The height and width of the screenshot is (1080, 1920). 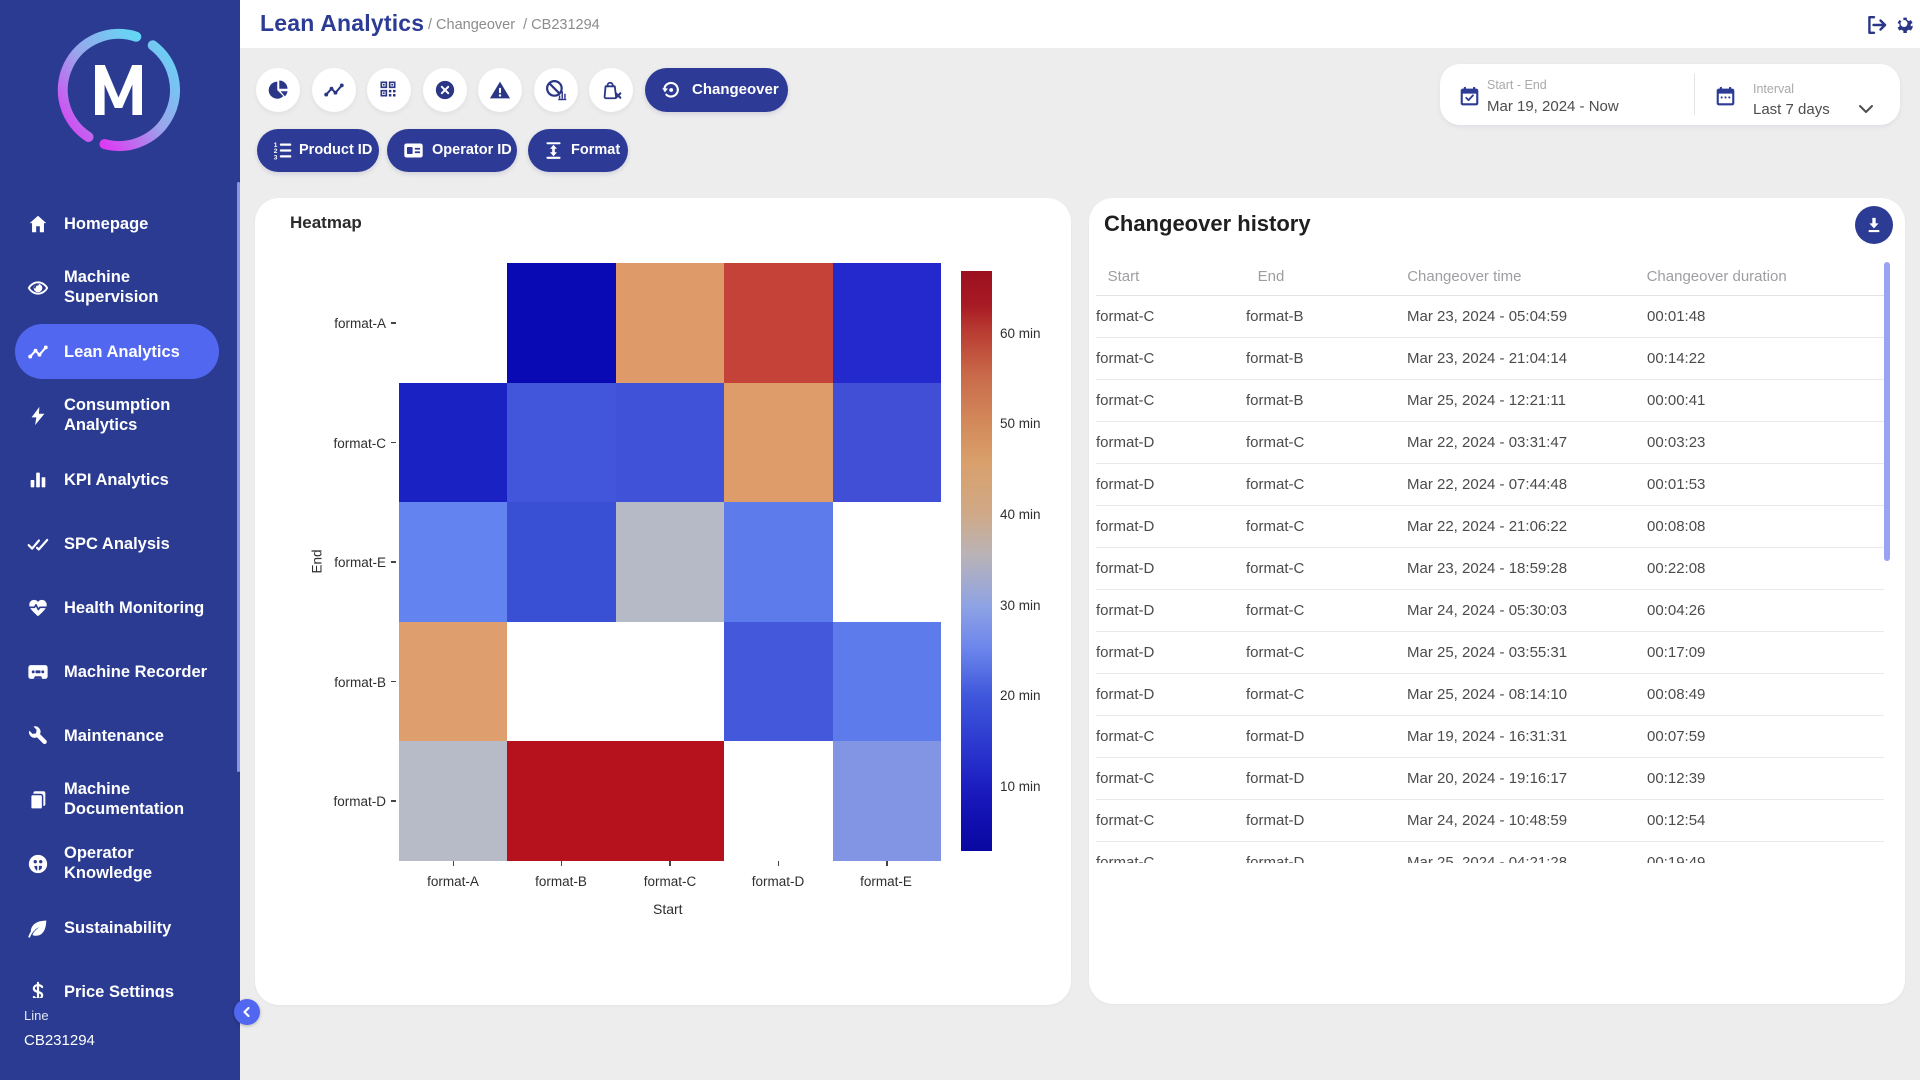 What do you see at coordinates (276, 145) in the screenshot?
I see `svg-text: 1` at bounding box center [276, 145].